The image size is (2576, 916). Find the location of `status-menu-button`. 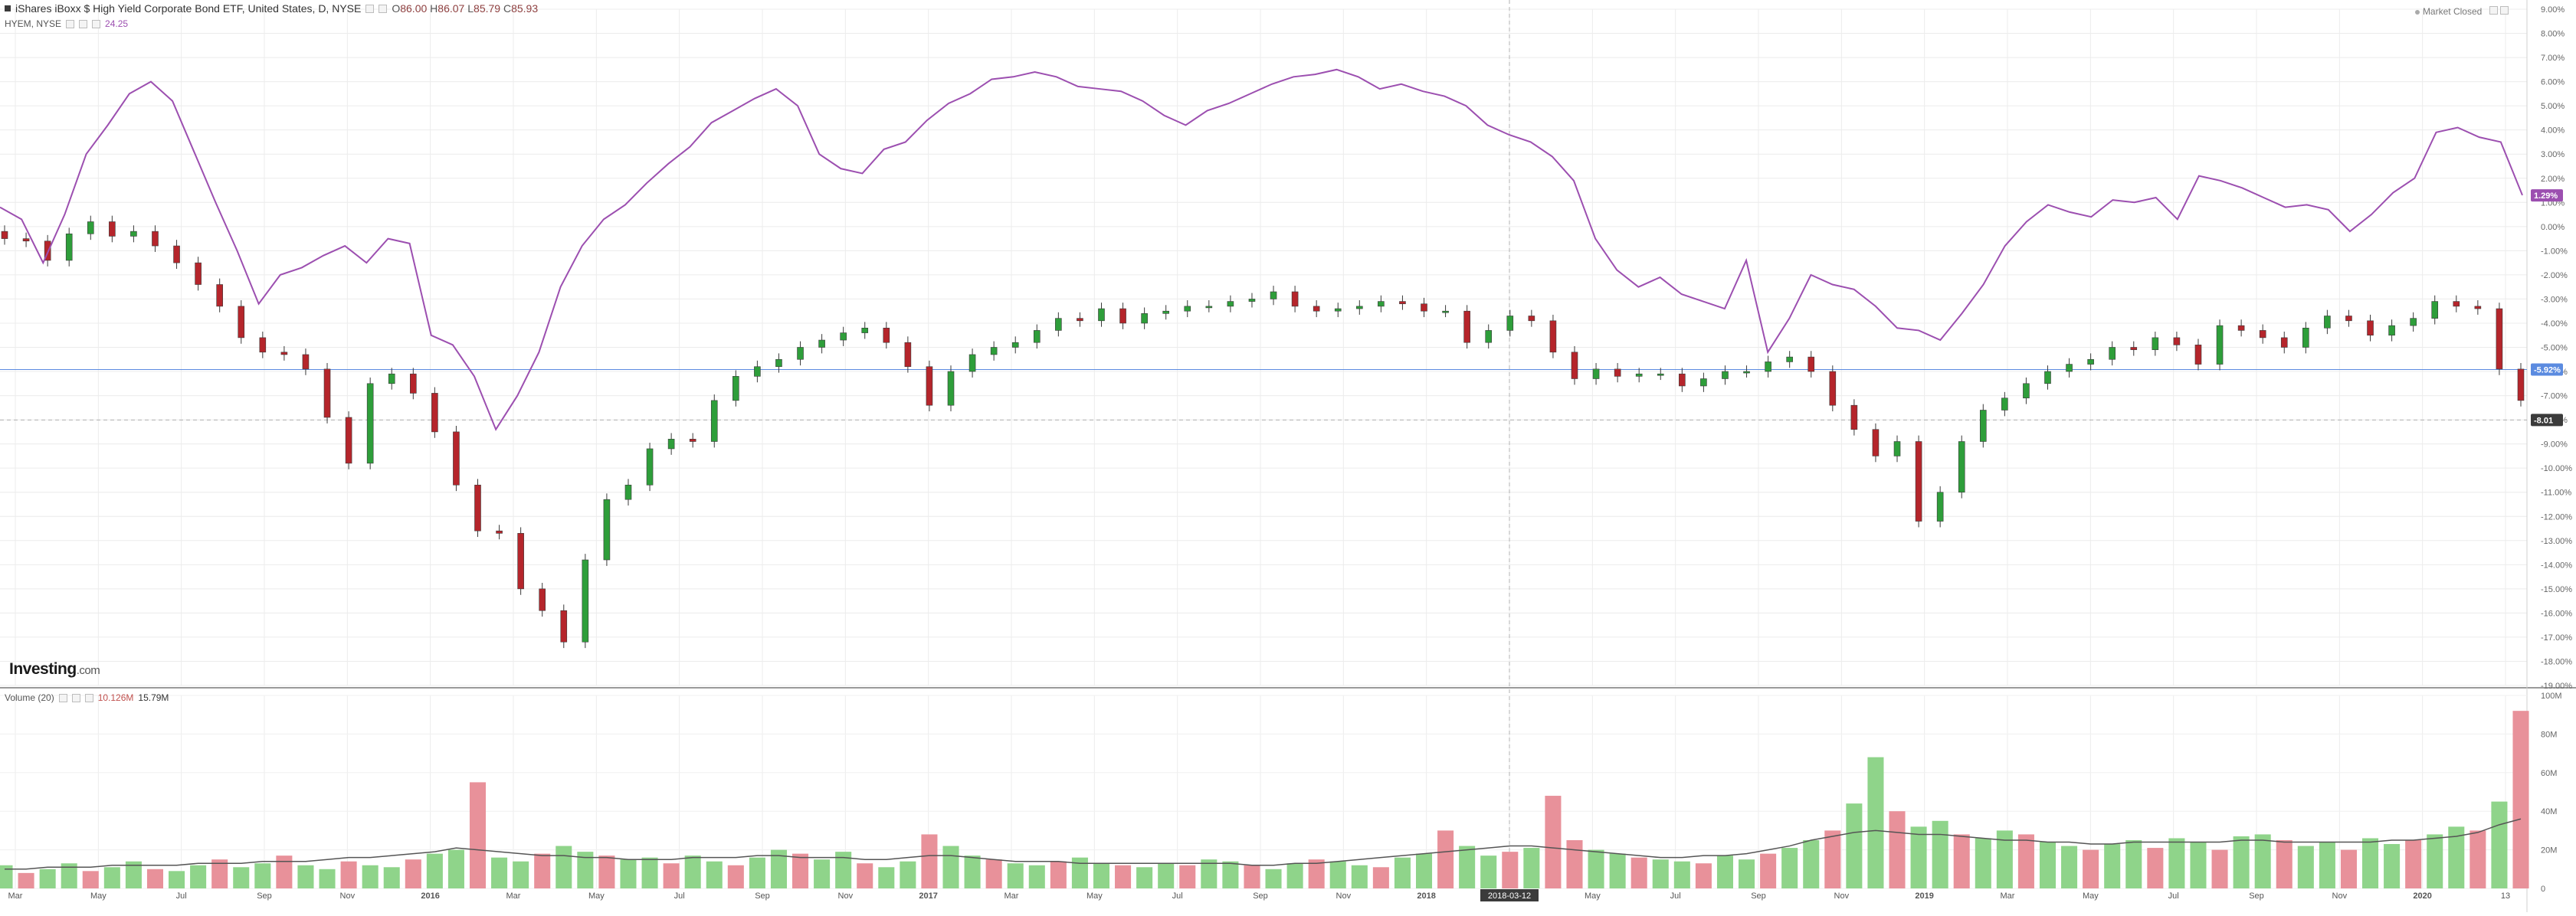

status-menu-button is located at coordinates (2494, 11).